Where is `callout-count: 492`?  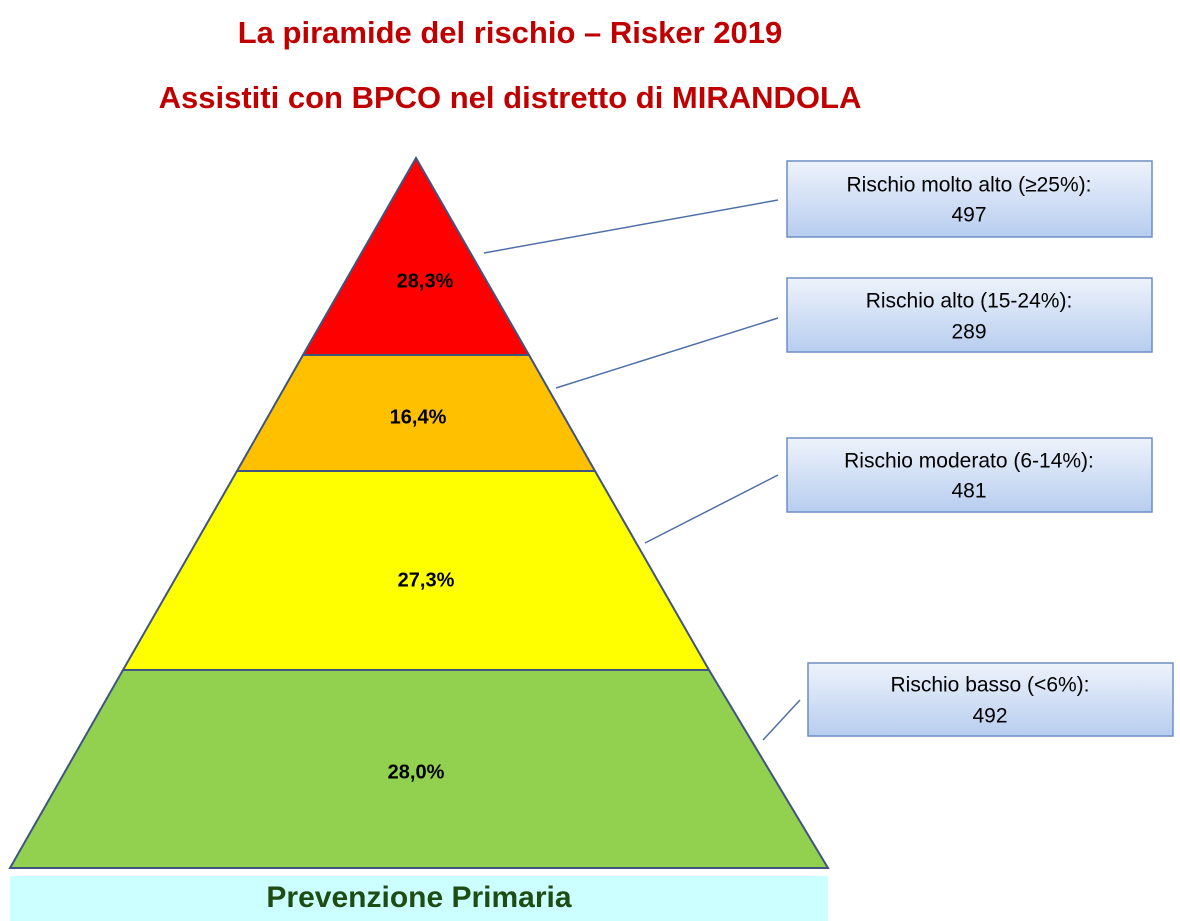 callout-count: 492 is located at coordinates (989, 716).